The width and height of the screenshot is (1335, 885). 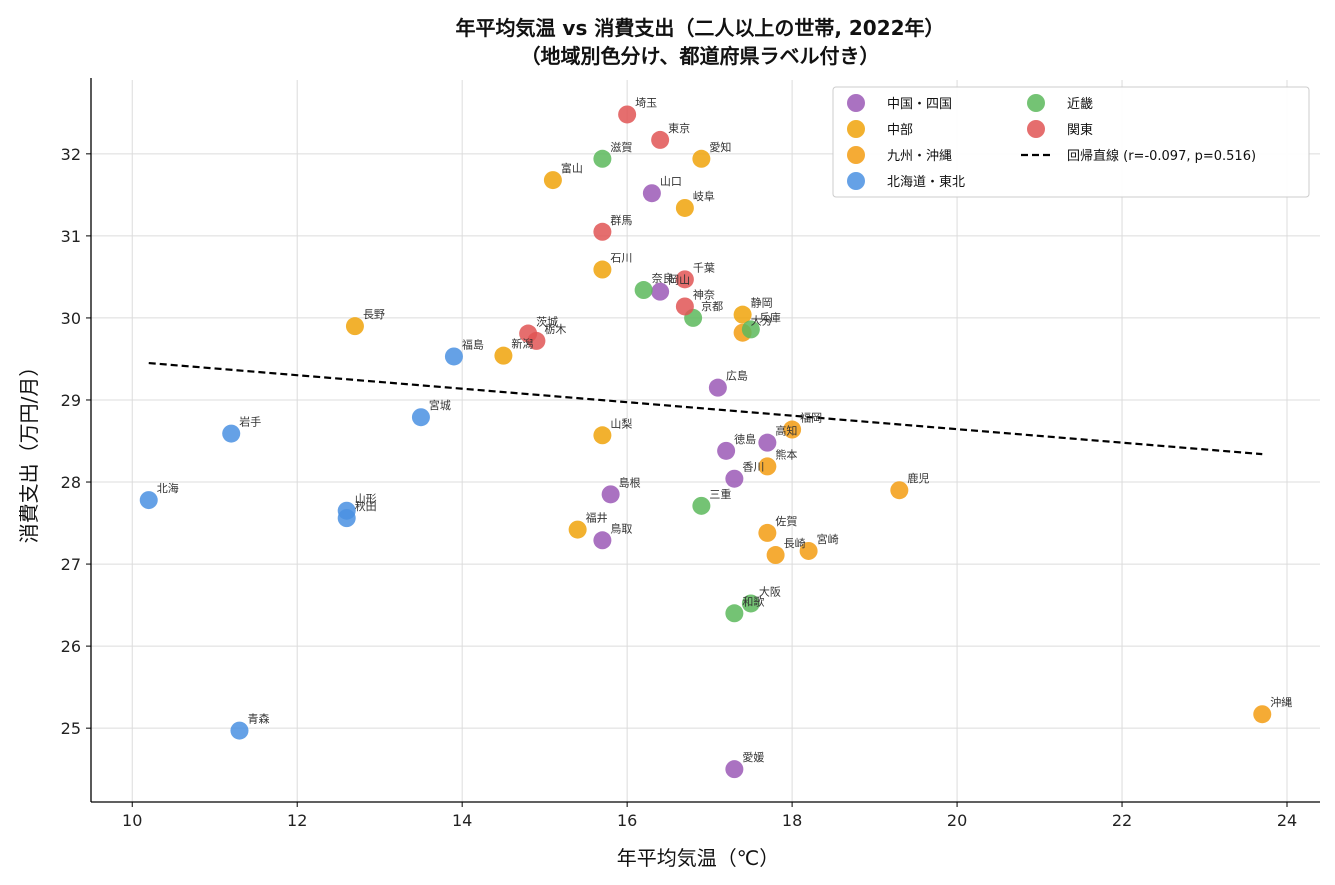 I want to click on y-tick-label: 29, so click(x=71, y=400).